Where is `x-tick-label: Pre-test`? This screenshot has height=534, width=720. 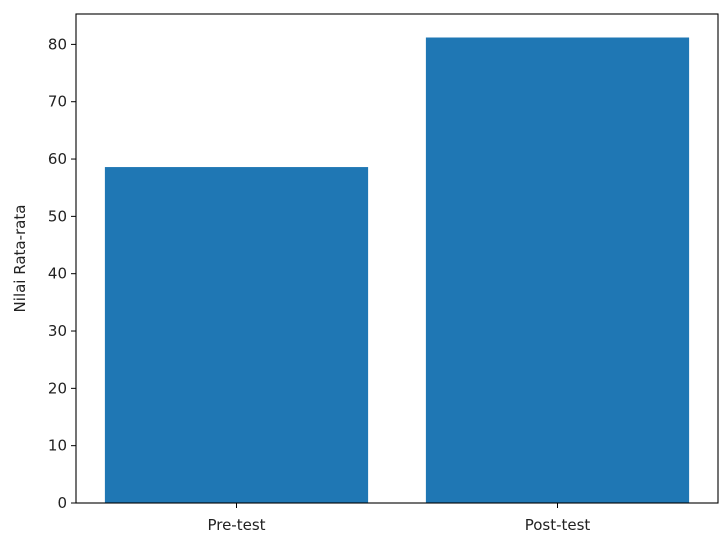 x-tick-label: Pre-test is located at coordinates (236, 525).